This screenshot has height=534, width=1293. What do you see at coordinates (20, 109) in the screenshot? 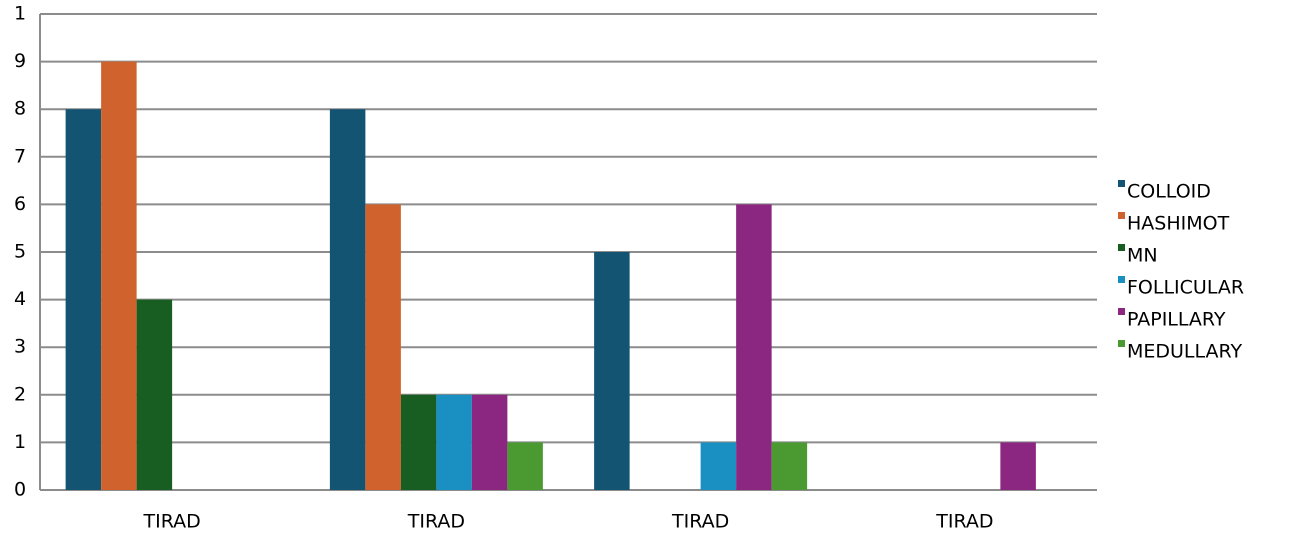
I see `y-tick-label: 8` at bounding box center [20, 109].